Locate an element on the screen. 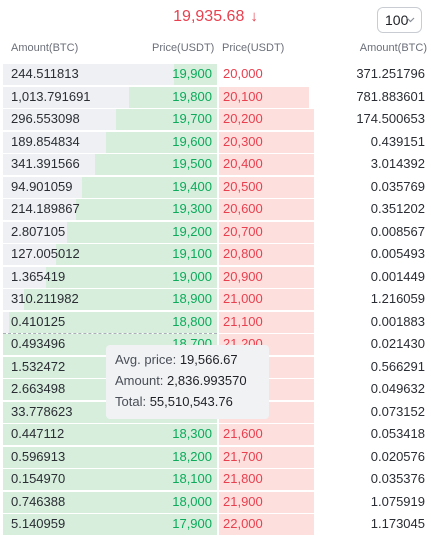  order-book-row: 189.854834 19,600 20,300 0.439151 is located at coordinates (215, 142).